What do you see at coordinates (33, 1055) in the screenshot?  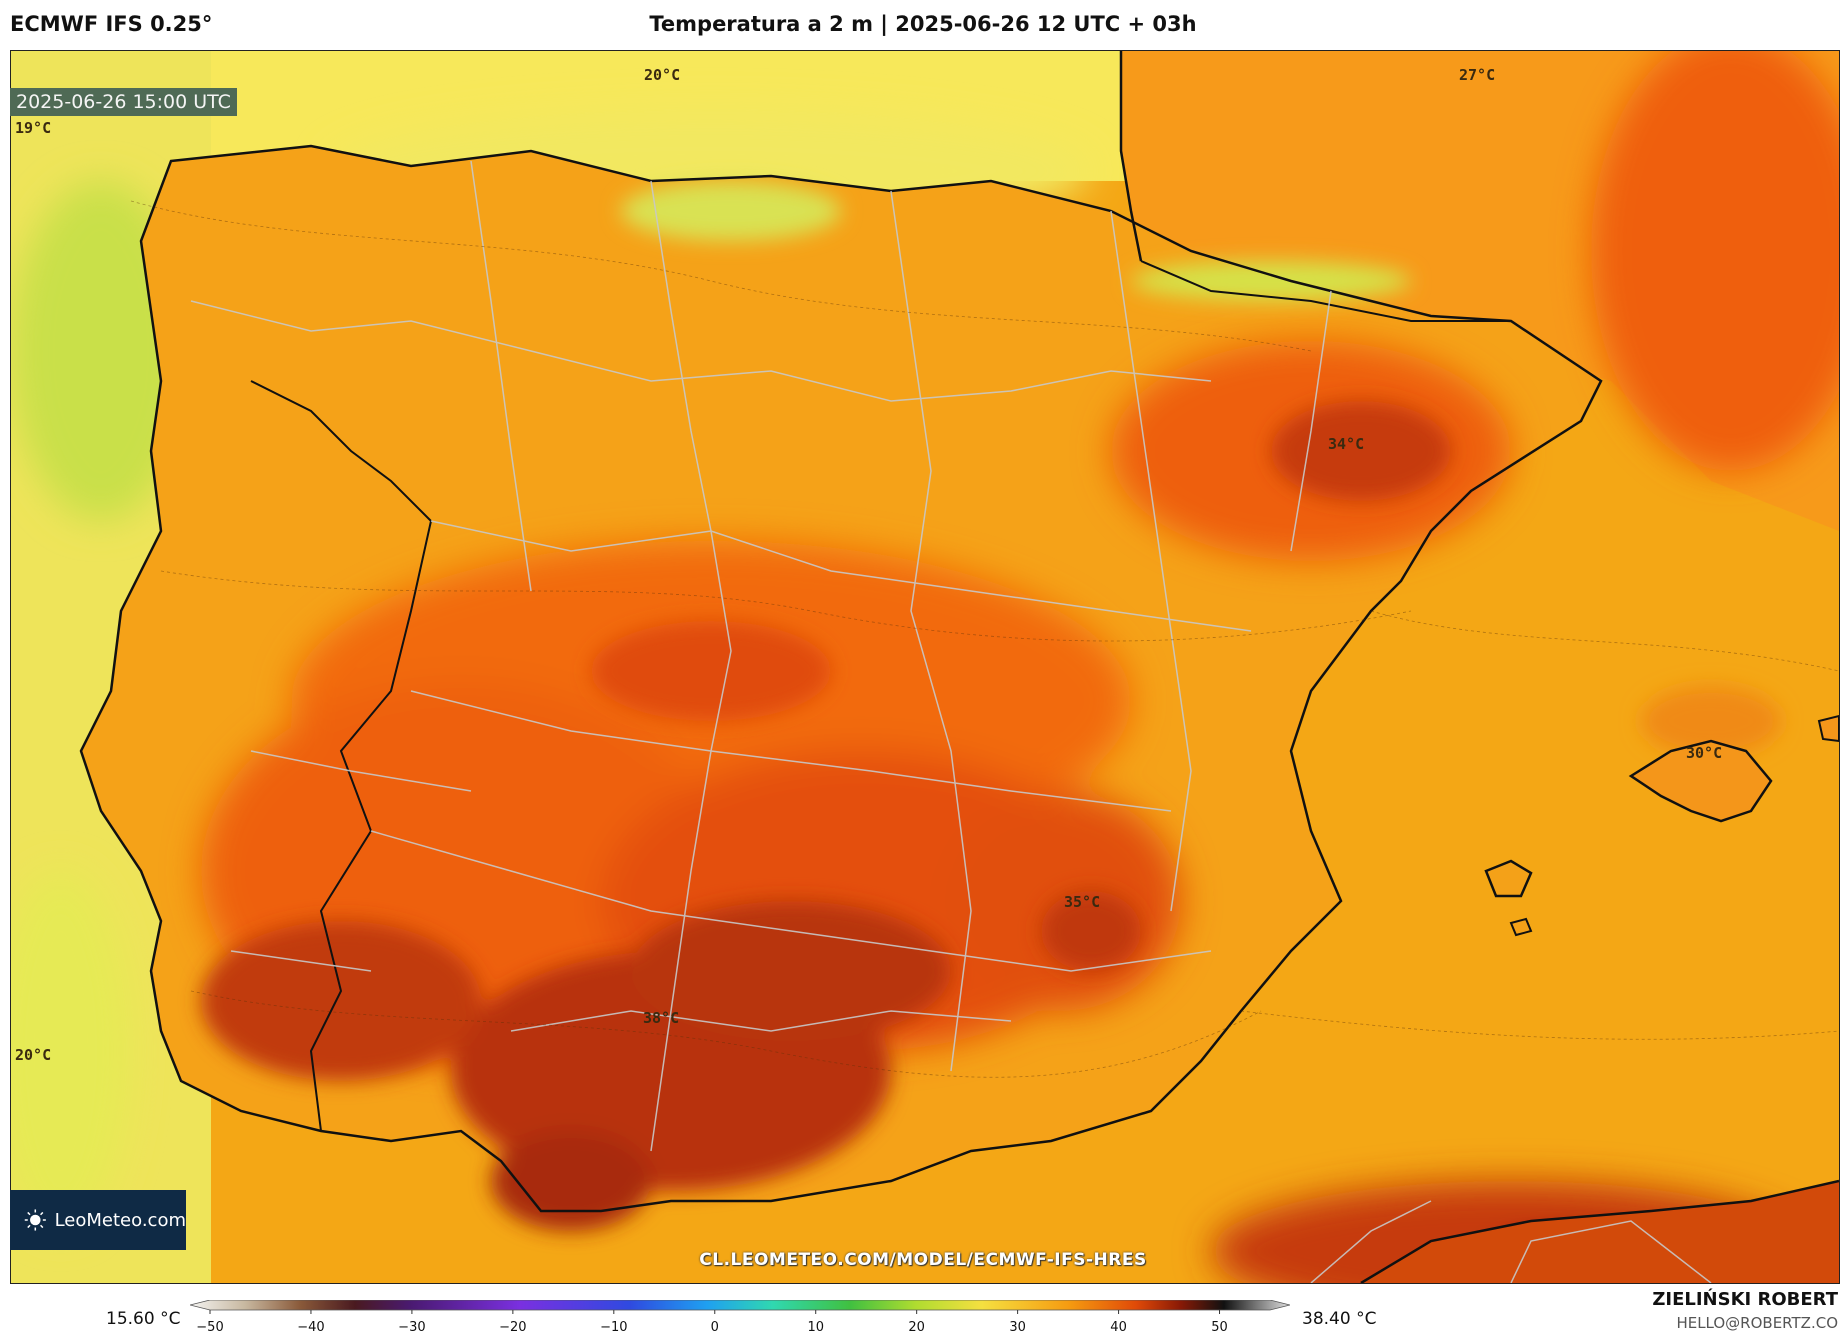 I see `temp-label-atlantic-sw: 20°C` at bounding box center [33, 1055].